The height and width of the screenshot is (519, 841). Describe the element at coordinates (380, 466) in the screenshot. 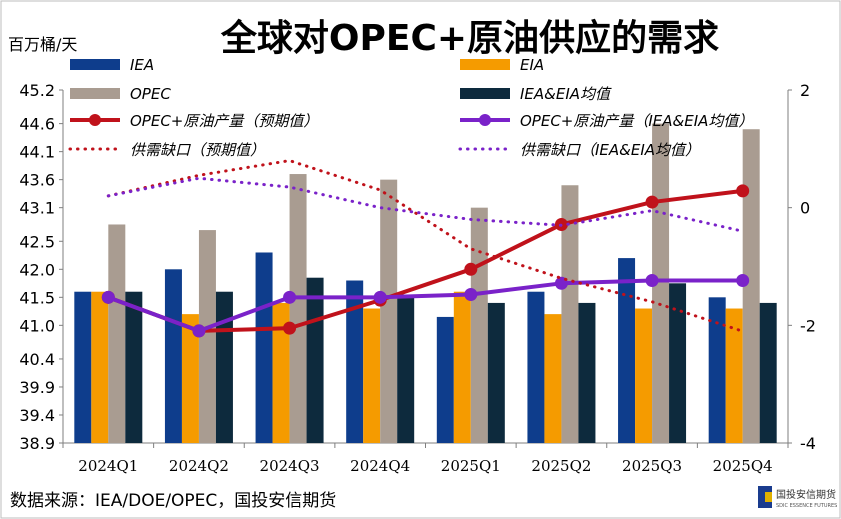

I see `x-tick-label: 2024Q4` at that location.